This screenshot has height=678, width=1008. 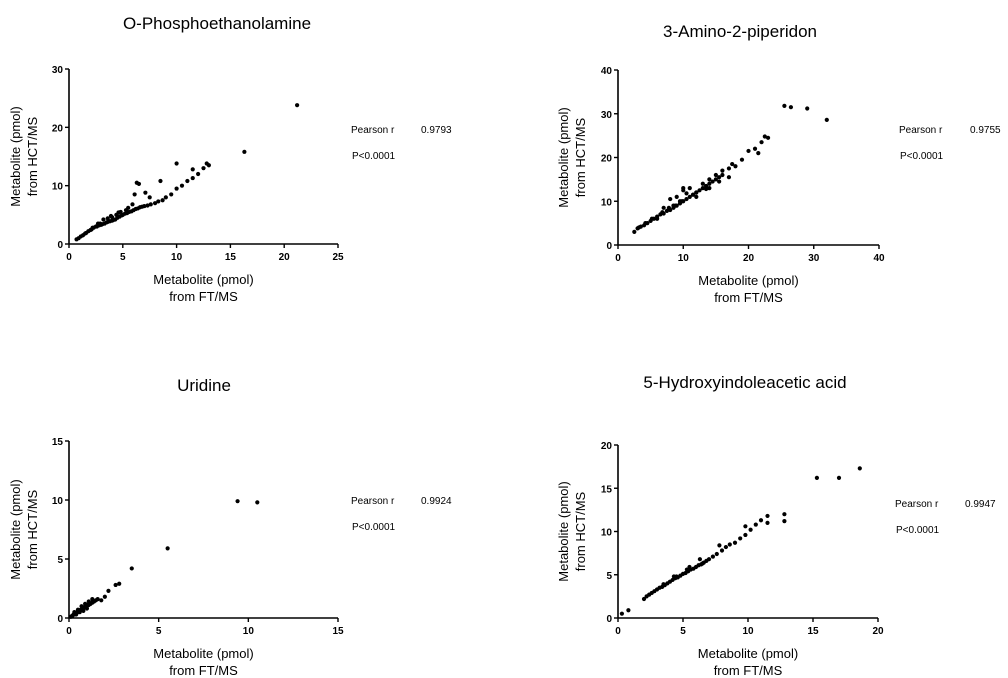 I want to click on chart-title: Uridine, so click(x=204, y=385).